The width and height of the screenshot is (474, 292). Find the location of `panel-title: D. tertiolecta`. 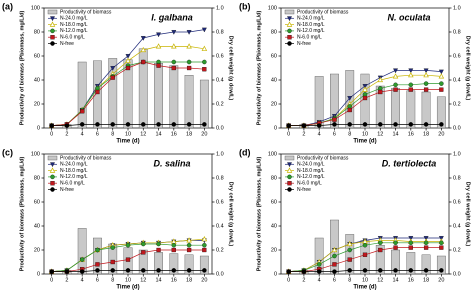

panel-title: D. tertiolecta is located at coordinates (409, 163).